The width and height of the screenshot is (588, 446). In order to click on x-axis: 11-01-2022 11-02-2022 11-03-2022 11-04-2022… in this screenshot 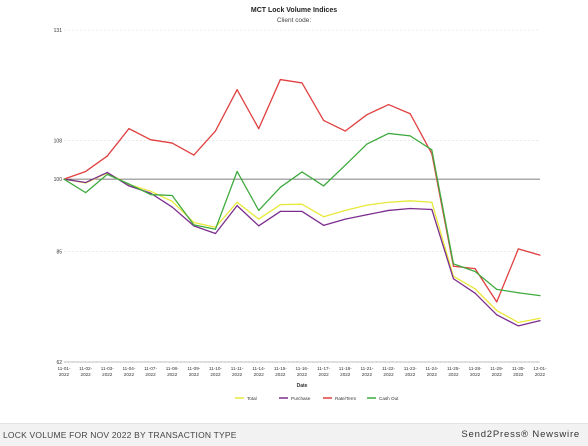, I will do `click(302, 369)`.